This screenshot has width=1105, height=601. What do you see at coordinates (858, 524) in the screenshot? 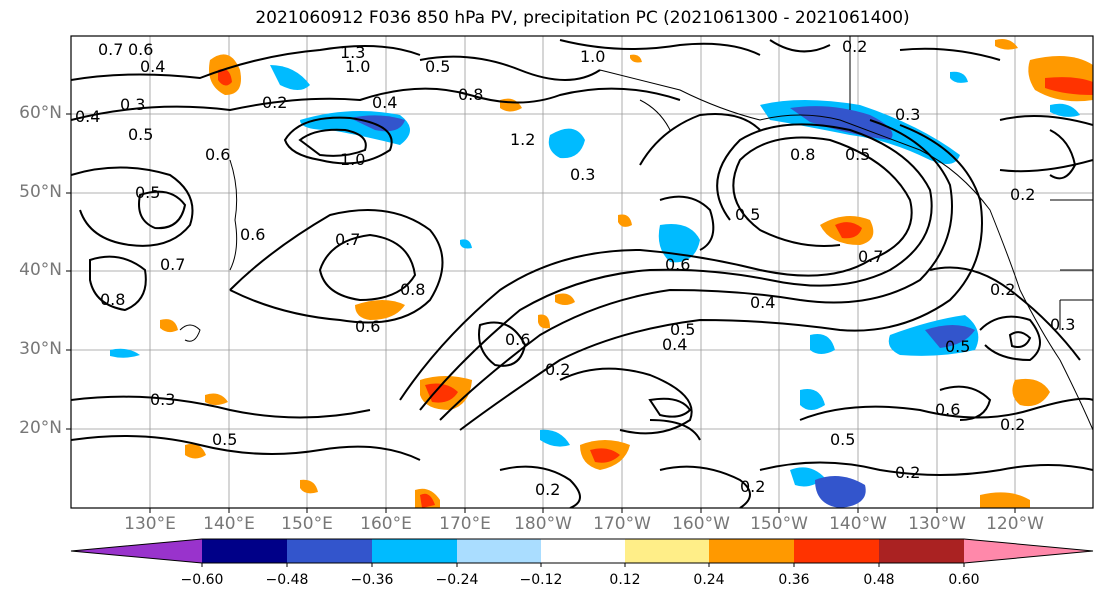
I see `lon-label: 140°W` at bounding box center [858, 524].